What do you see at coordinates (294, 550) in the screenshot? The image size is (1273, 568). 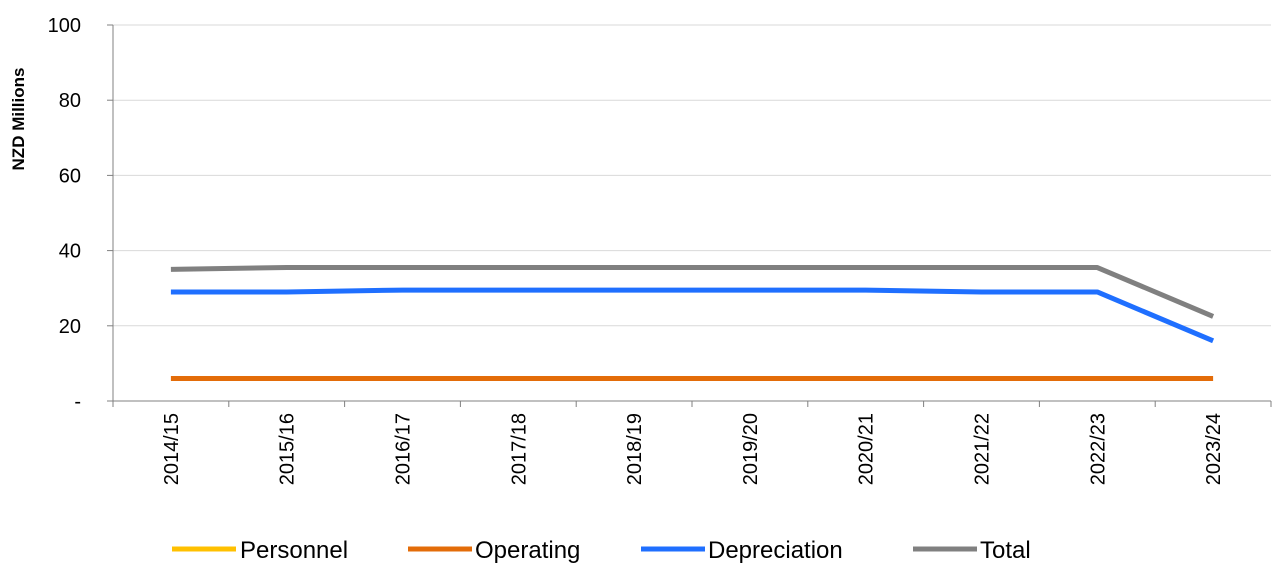 I see `legend-label: Personnel` at bounding box center [294, 550].